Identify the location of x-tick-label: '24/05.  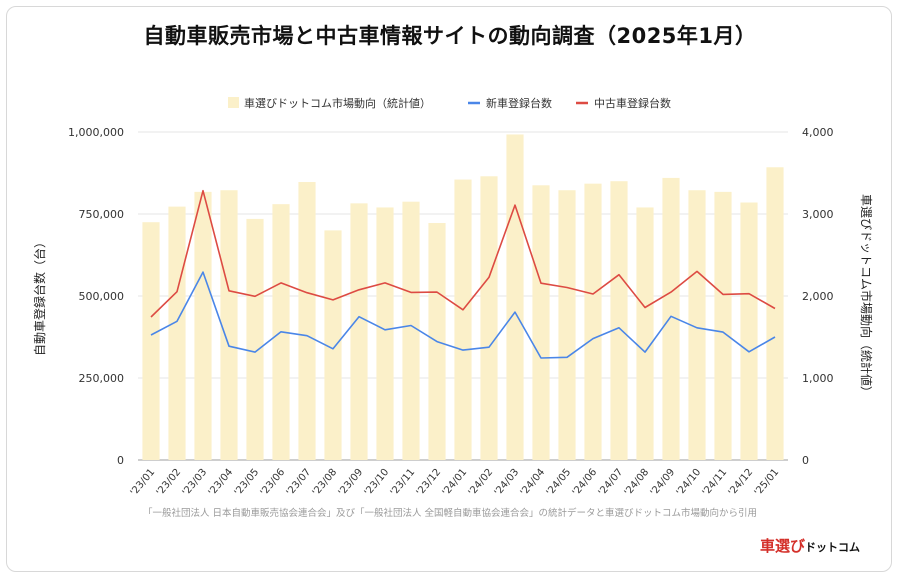
(559, 482).